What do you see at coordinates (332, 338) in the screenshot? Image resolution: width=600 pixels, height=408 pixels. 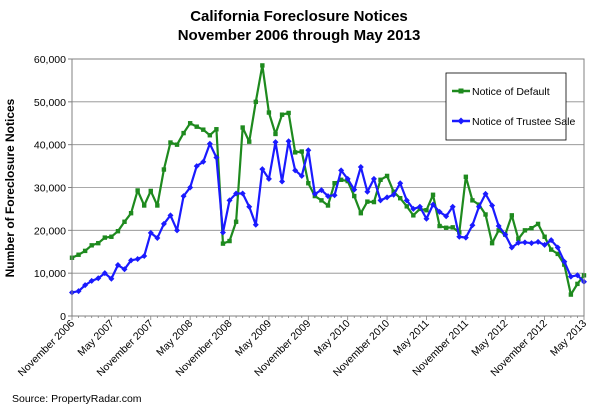 I see `x-tick-label: May 2010` at bounding box center [332, 338].